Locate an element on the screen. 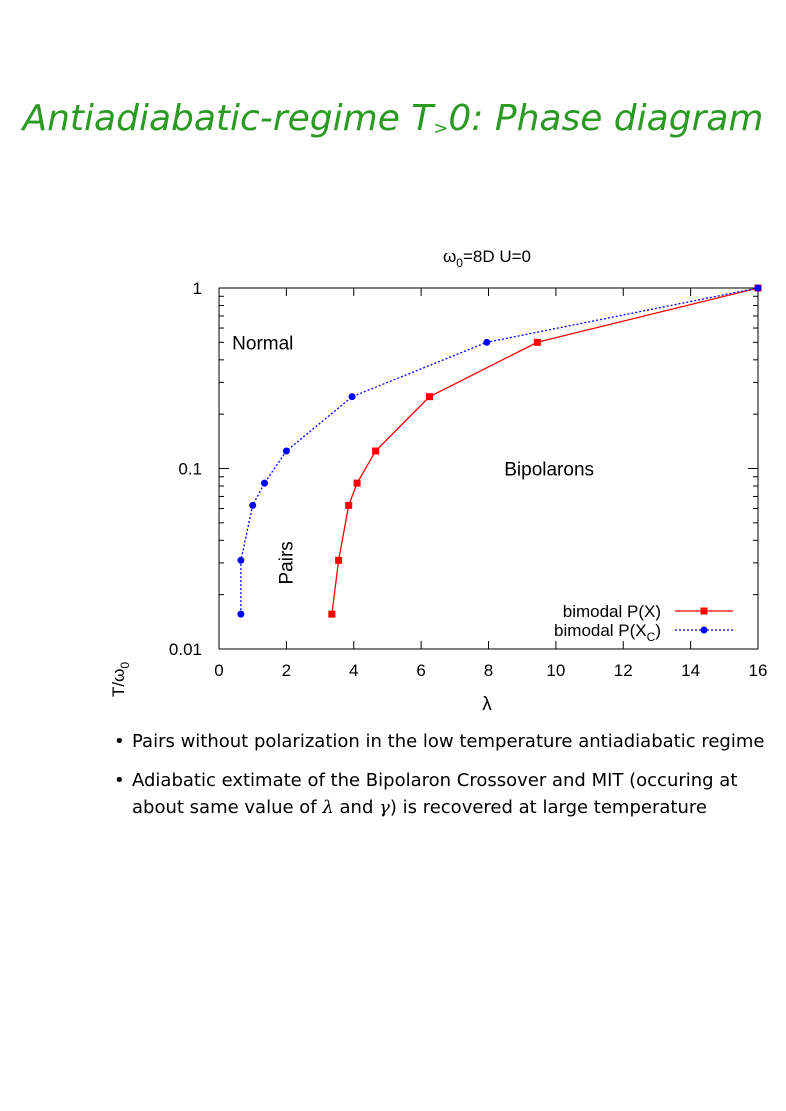 The image size is (786, 1111). chart-title: ω0=8D U=0 is located at coordinates (487, 258).